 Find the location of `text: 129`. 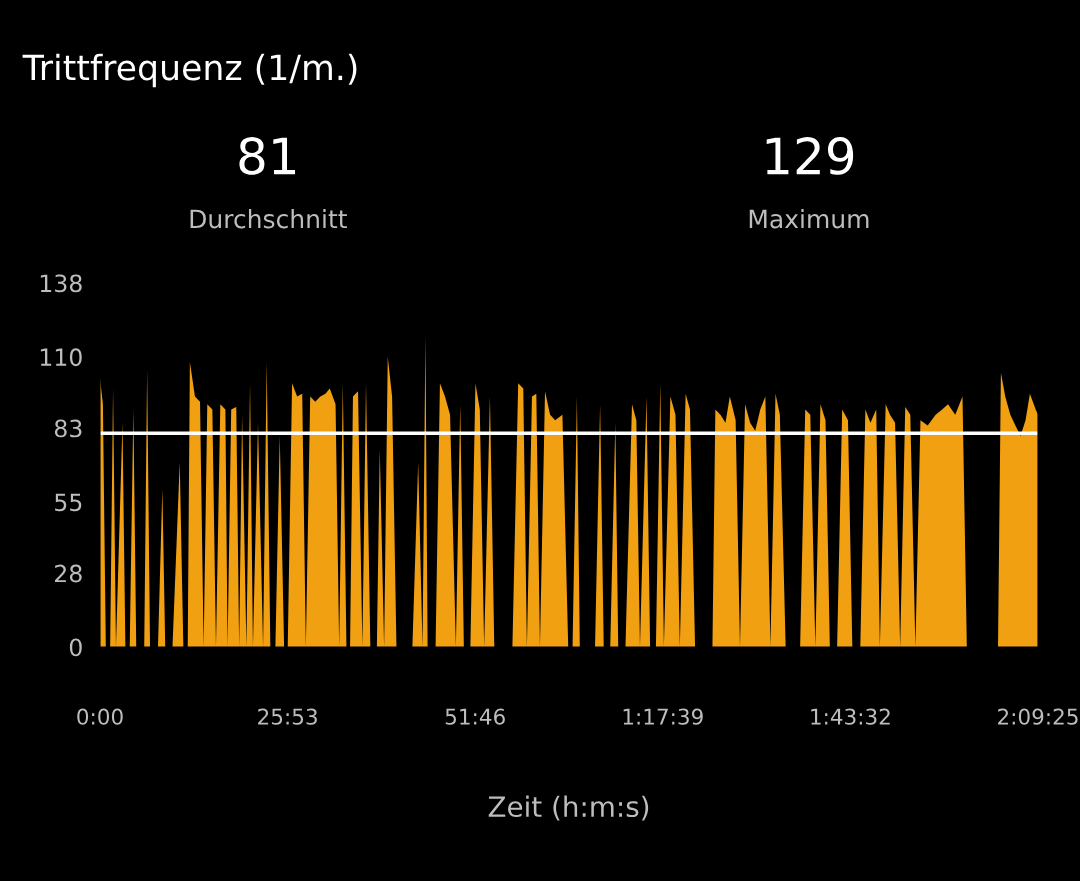

text: 129 is located at coordinates (810, 156).